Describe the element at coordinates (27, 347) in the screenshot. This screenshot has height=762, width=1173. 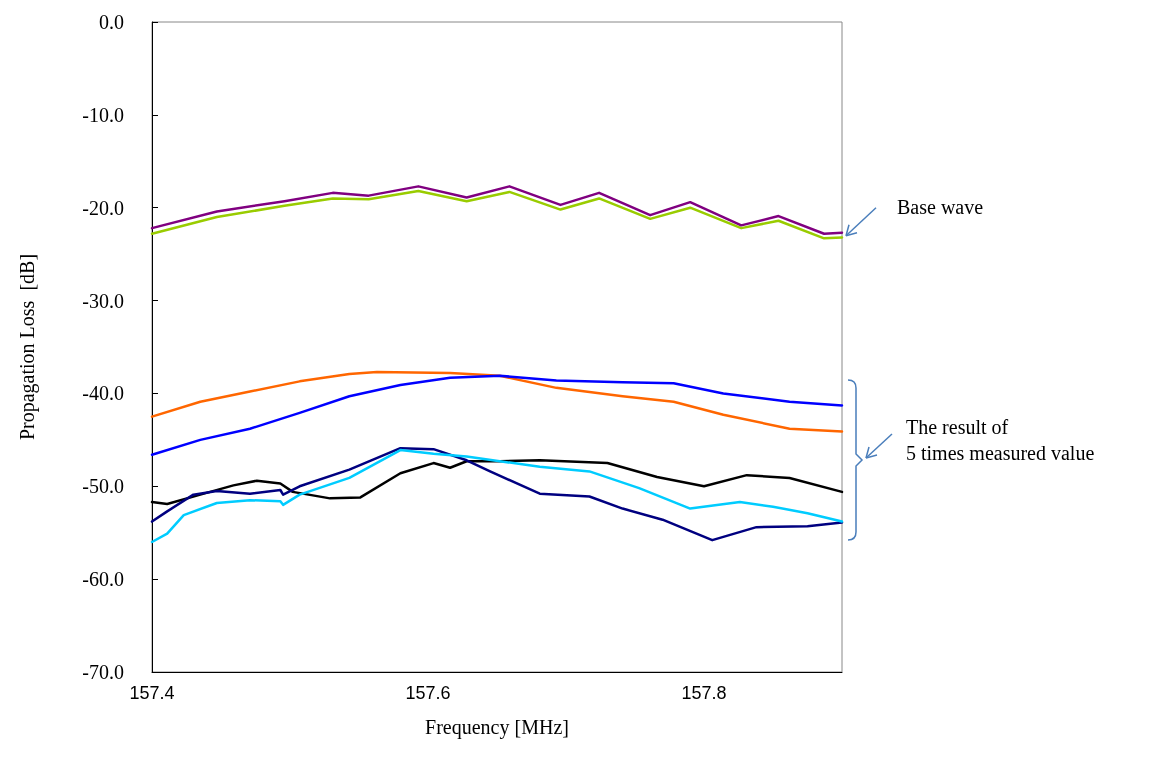
I see `y-axis-title: Propagation Loss [dB]` at that location.